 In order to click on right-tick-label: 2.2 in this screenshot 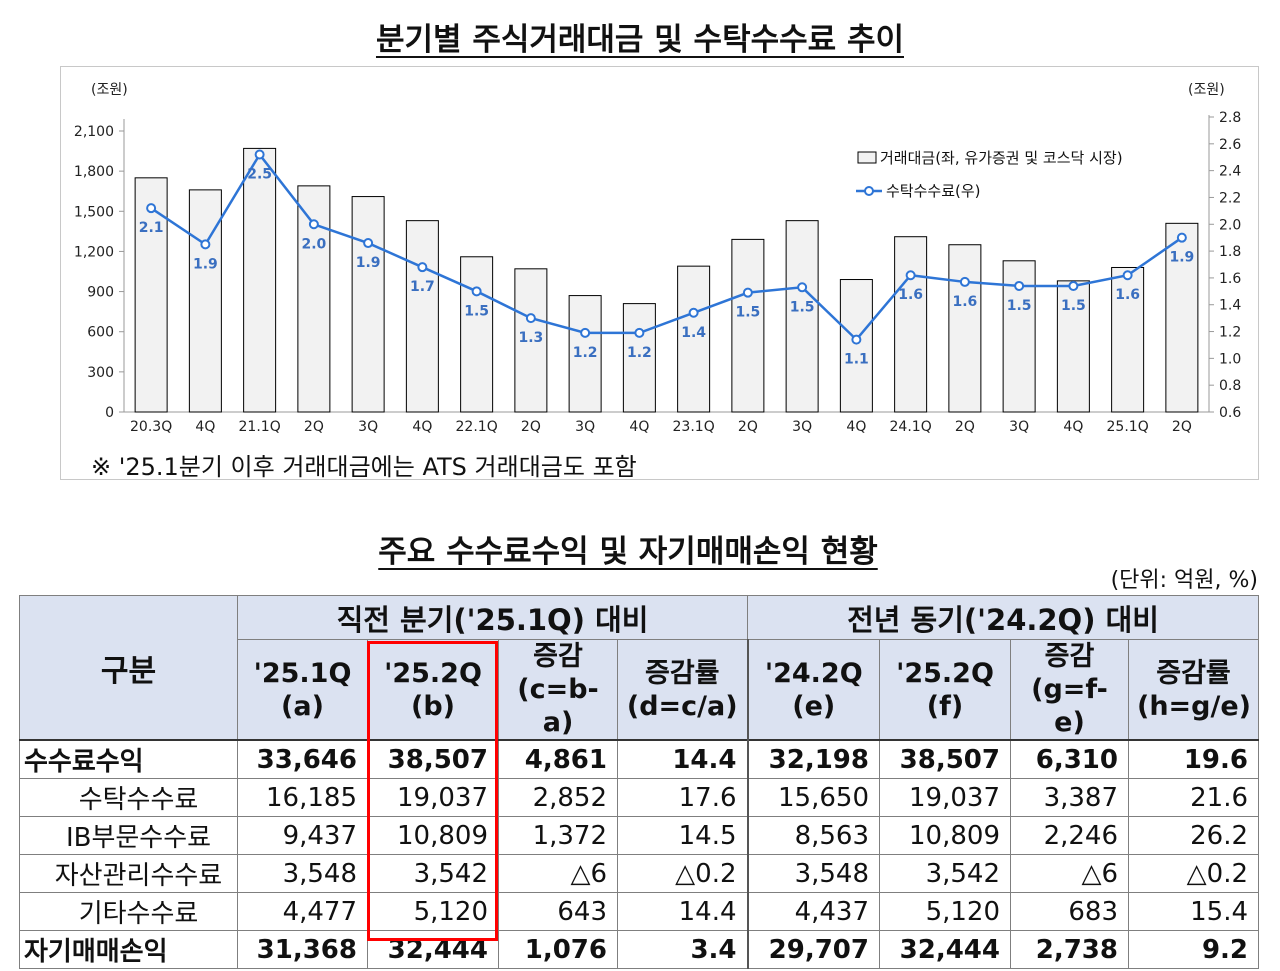, I will do `click(1230, 198)`.